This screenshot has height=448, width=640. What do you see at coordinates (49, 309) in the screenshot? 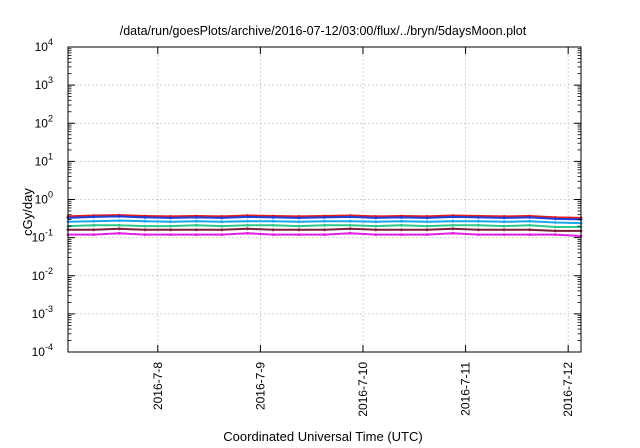
I see `y-tick-exponent: -3` at bounding box center [49, 309].